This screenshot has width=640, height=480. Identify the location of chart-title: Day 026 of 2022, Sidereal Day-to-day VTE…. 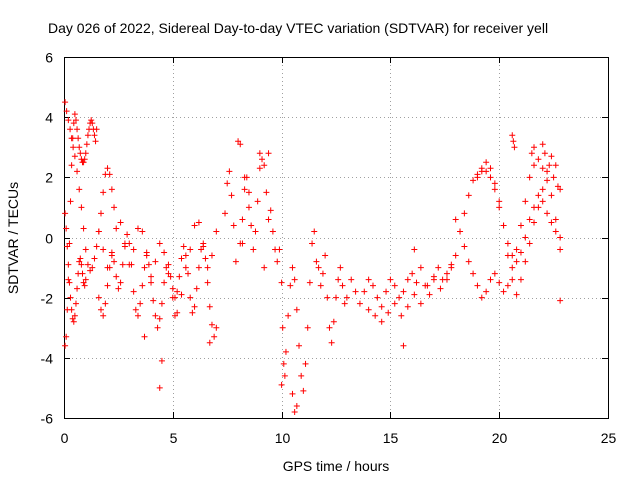
(298, 28).